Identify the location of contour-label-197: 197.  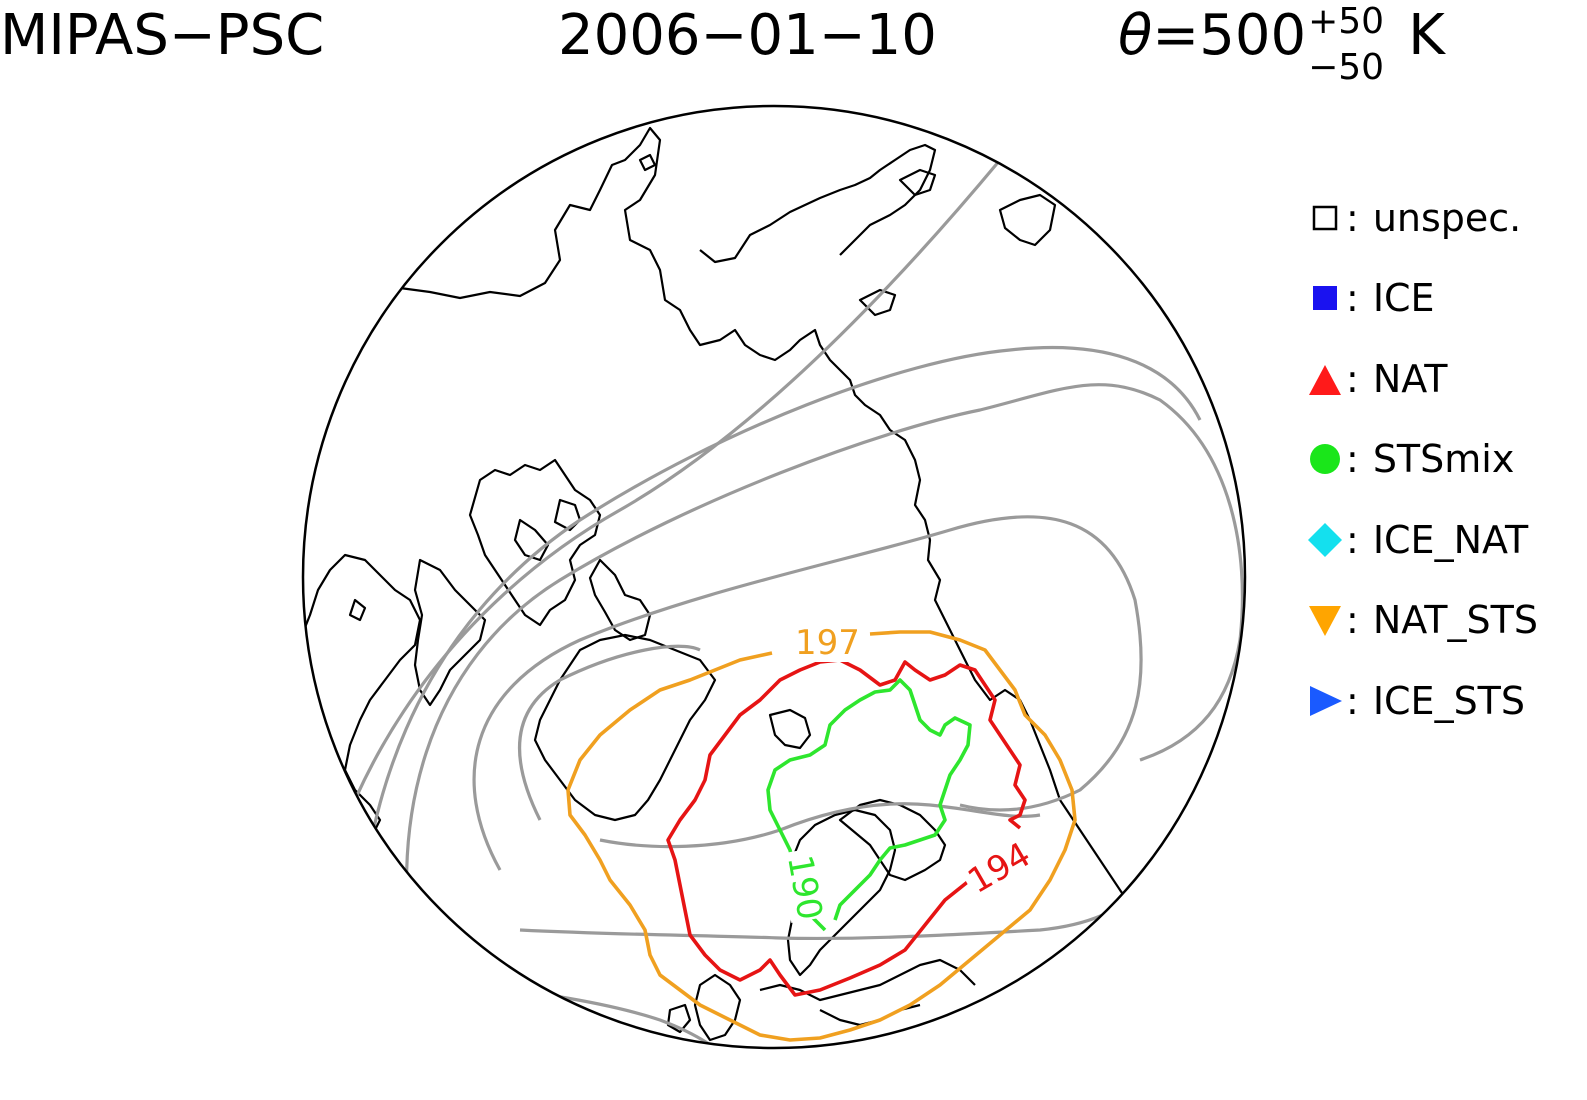
(827, 643).